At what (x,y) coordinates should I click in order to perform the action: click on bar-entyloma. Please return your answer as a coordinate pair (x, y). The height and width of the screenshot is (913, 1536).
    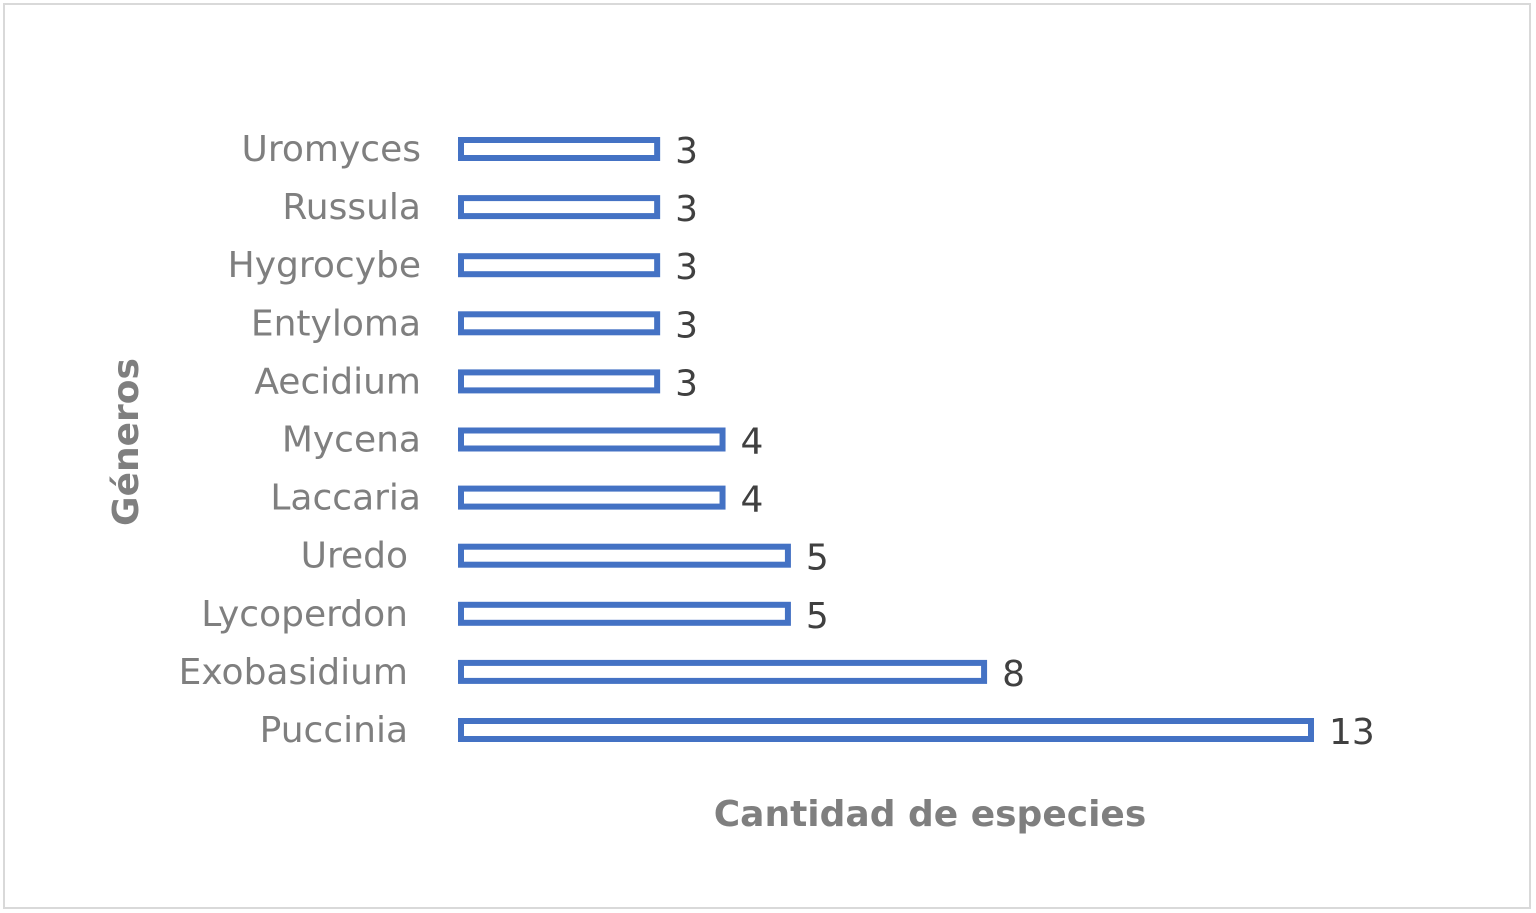
    Looking at the image, I should click on (559, 323).